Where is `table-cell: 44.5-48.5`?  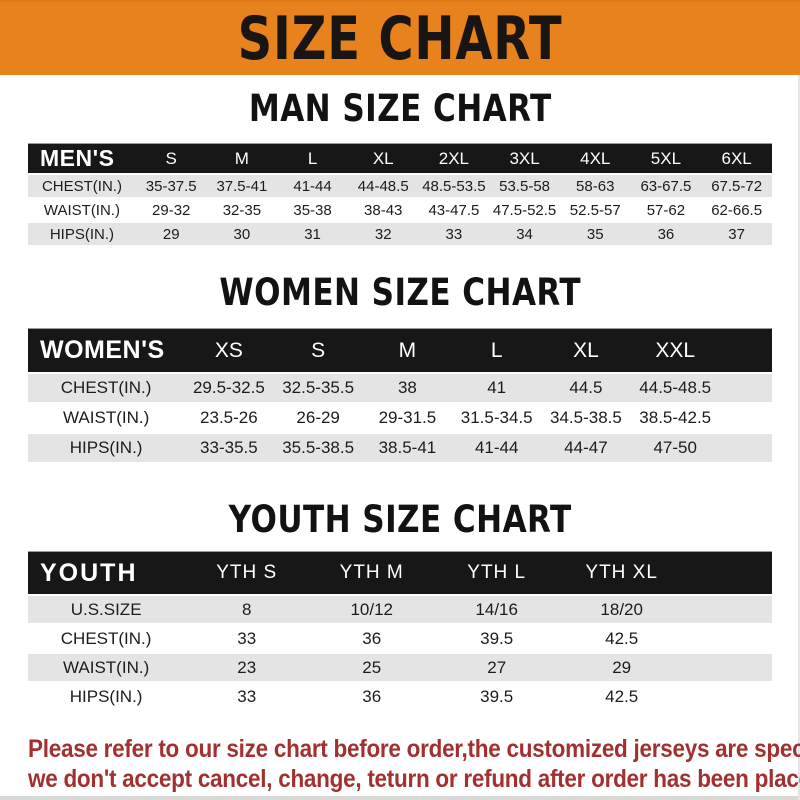
table-cell: 44.5-48.5 is located at coordinates (675, 389).